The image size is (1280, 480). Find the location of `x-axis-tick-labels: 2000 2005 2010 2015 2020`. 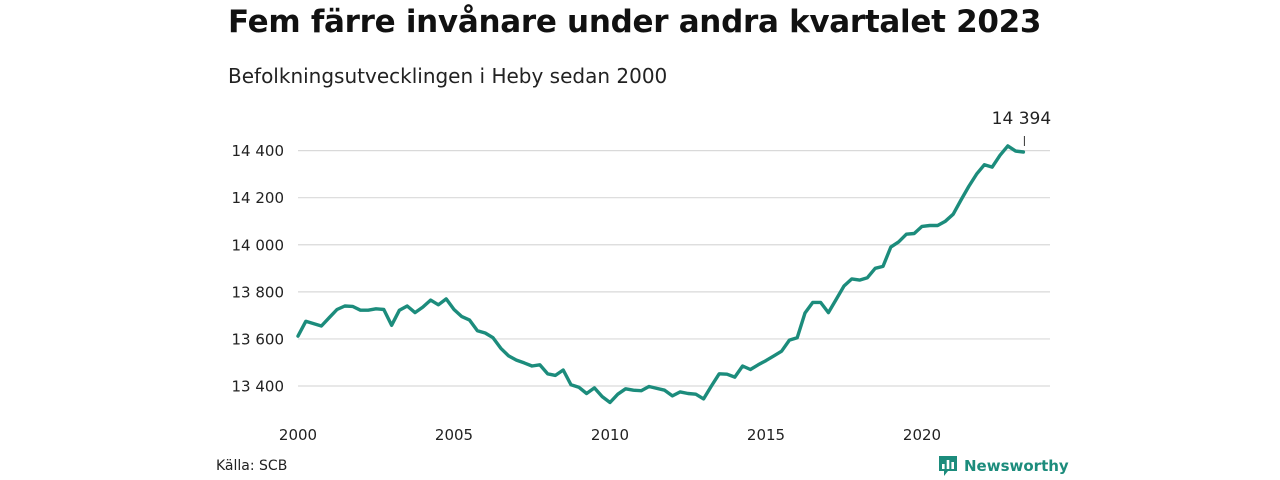

x-axis-tick-labels: 2000 2005 2010 2015 2020 is located at coordinates (610, 435).